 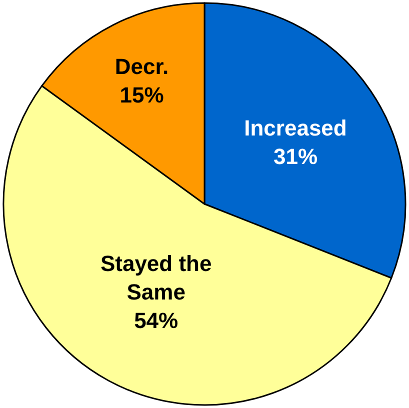 I want to click on slice-label: Stayed the Same, so click(x=156, y=277).